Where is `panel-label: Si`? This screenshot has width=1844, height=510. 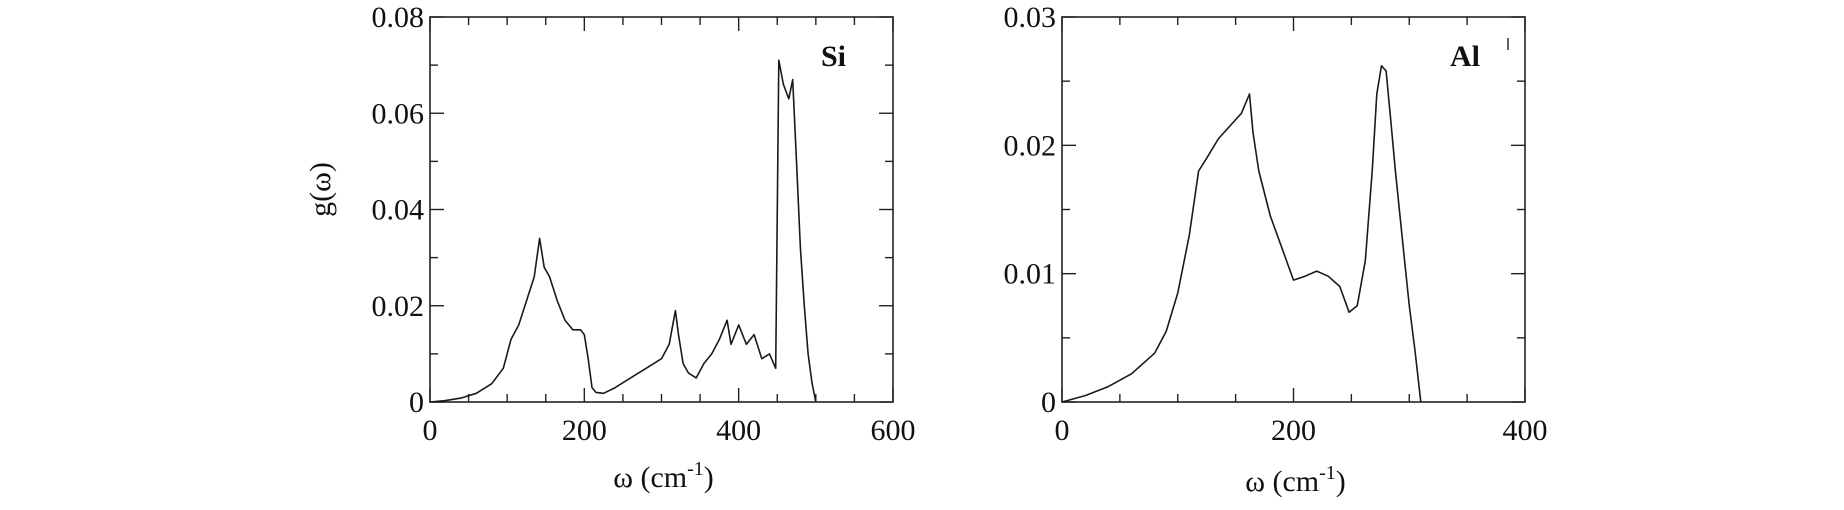
panel-label: Si is located at coordinates (833, 56).